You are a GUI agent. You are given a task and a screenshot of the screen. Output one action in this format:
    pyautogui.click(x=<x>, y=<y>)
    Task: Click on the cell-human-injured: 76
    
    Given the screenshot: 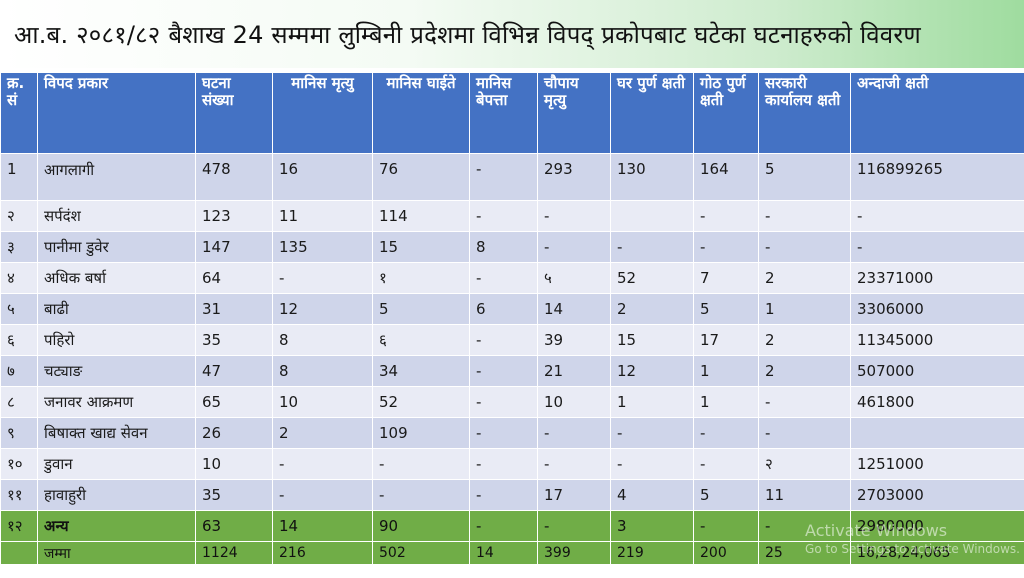 What is the action you would take?
    pyautogui.click(x=421, y=177)
    